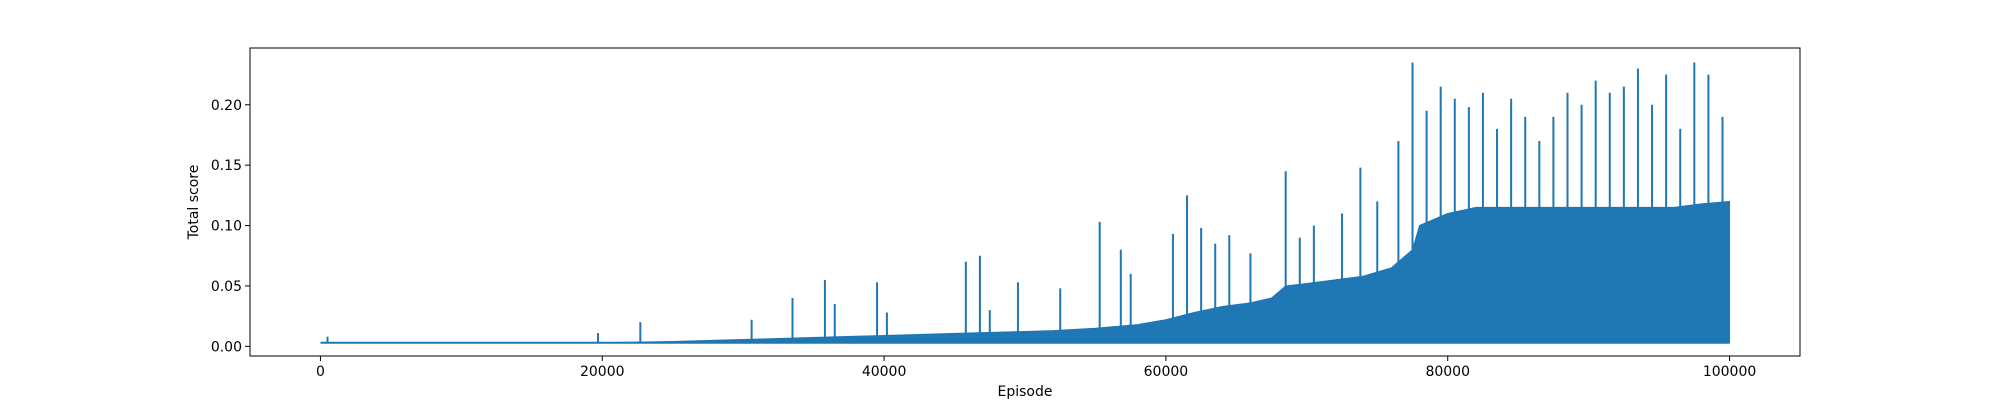 This screenshot has height=404, width=2000. I want to click on x-tick-label: 0, so click(320, 372).